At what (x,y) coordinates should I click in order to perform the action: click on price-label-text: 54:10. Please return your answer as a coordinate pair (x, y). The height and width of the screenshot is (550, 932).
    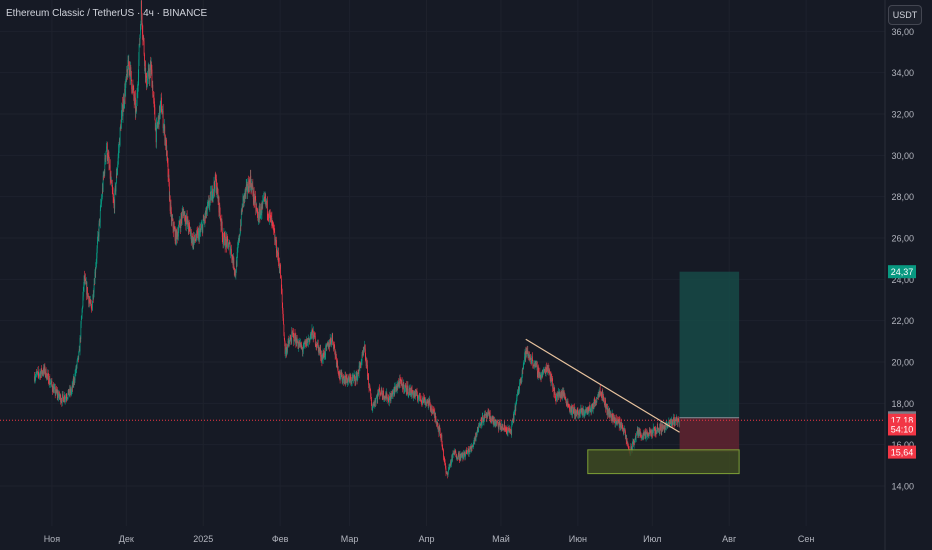
    Looking at the image, I should click on (902, 429).